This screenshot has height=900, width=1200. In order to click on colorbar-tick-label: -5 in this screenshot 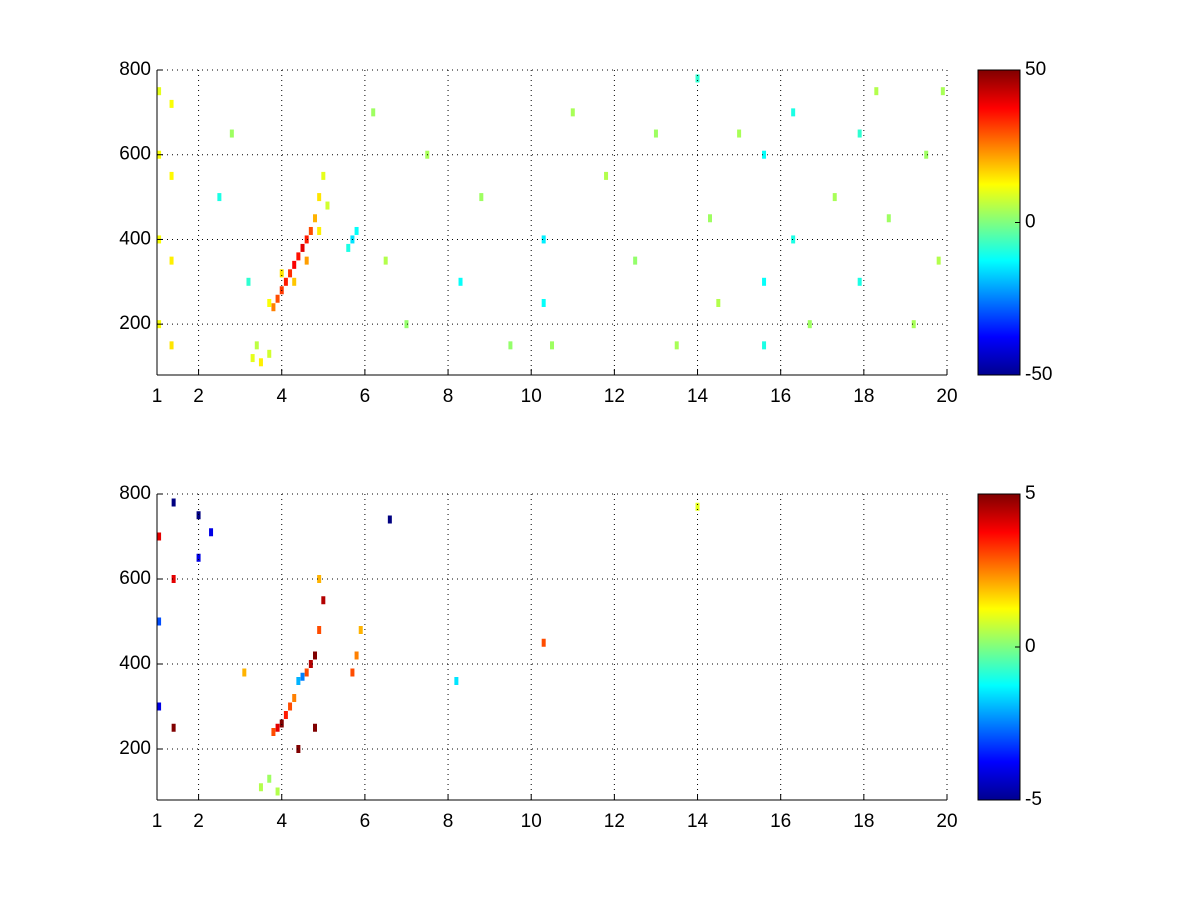, I will do `click(1033, 799)`.